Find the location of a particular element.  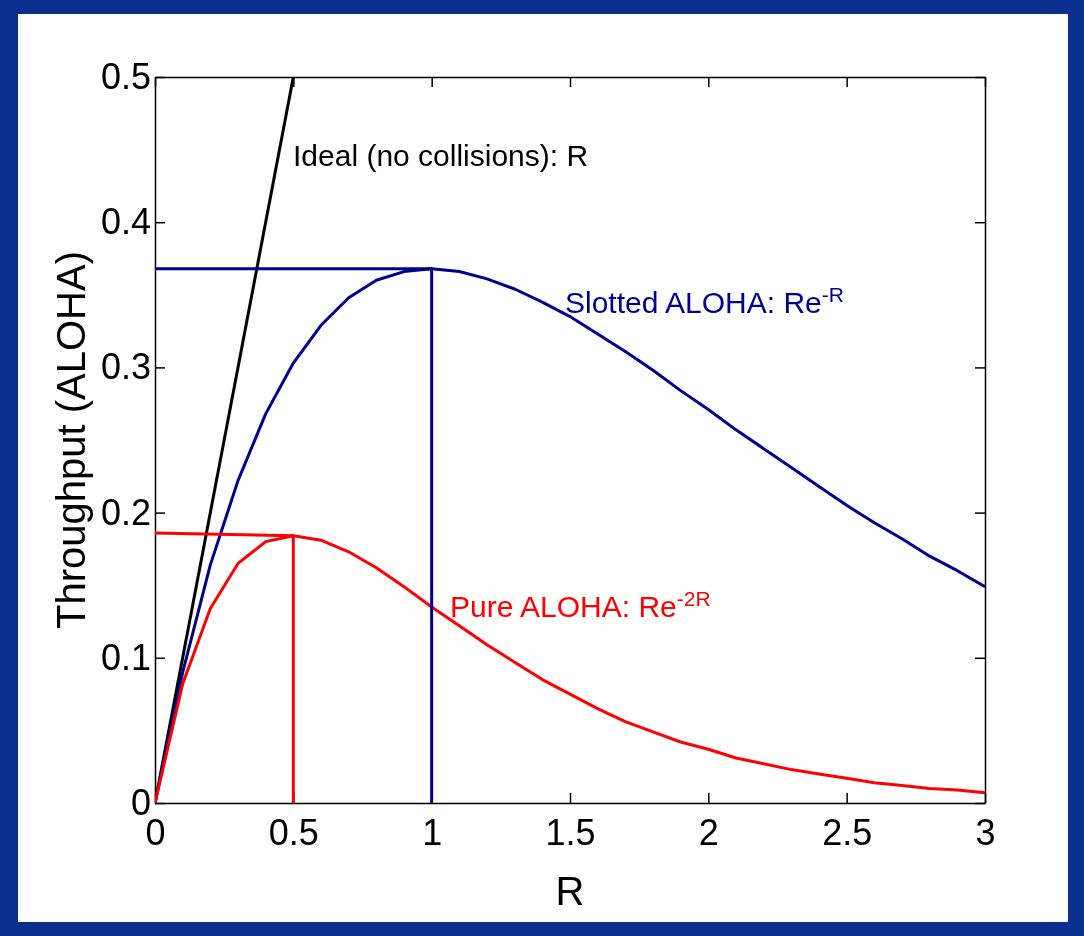

x-tick-label: 1 is located at coordinates (432, 832).